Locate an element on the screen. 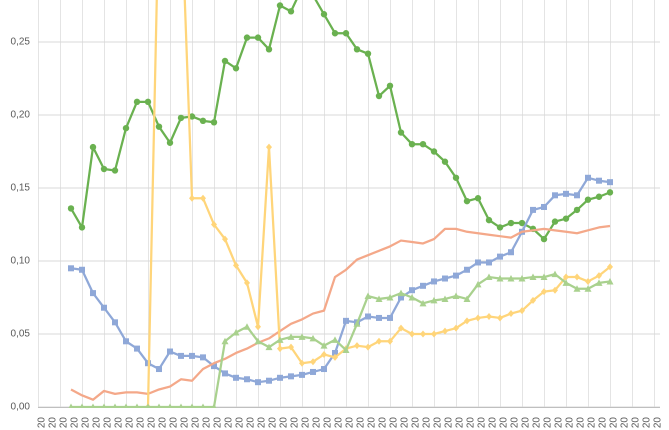  y-tick-label: 0,05 is located at coordinates (21, 334).